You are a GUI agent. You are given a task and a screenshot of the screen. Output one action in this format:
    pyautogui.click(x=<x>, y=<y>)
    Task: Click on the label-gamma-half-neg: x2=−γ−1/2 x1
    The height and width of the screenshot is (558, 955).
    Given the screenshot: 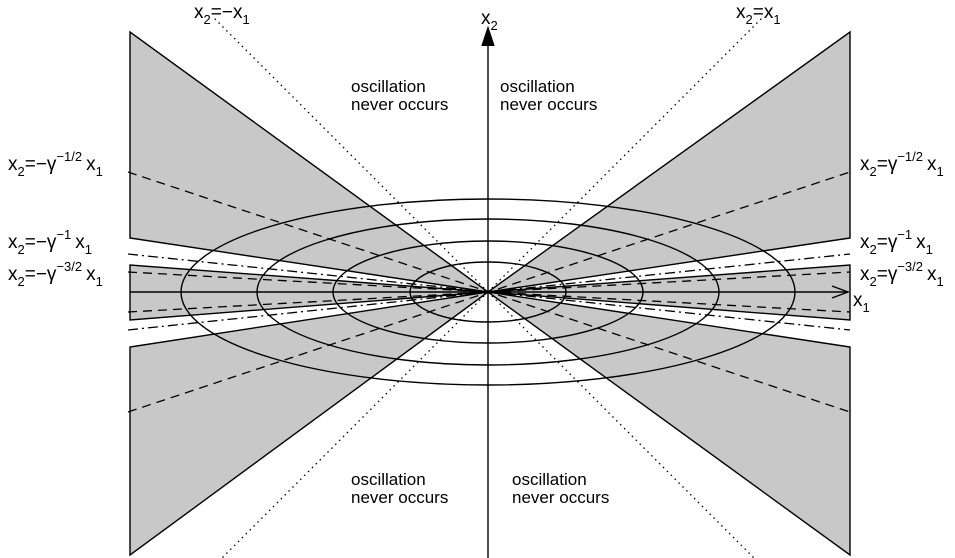 What is the action you would take?
    pyautogui.click(x=55, y=164)
    